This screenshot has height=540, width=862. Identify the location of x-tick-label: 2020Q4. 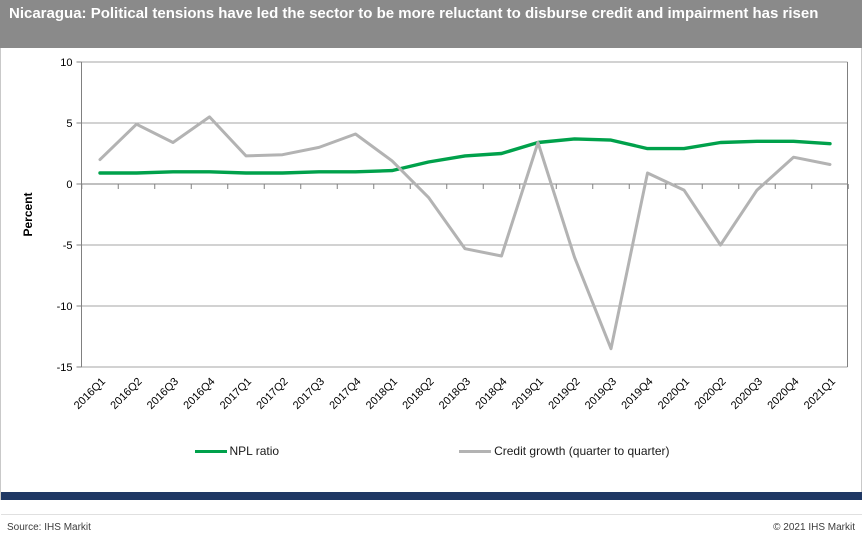
(783, 394).